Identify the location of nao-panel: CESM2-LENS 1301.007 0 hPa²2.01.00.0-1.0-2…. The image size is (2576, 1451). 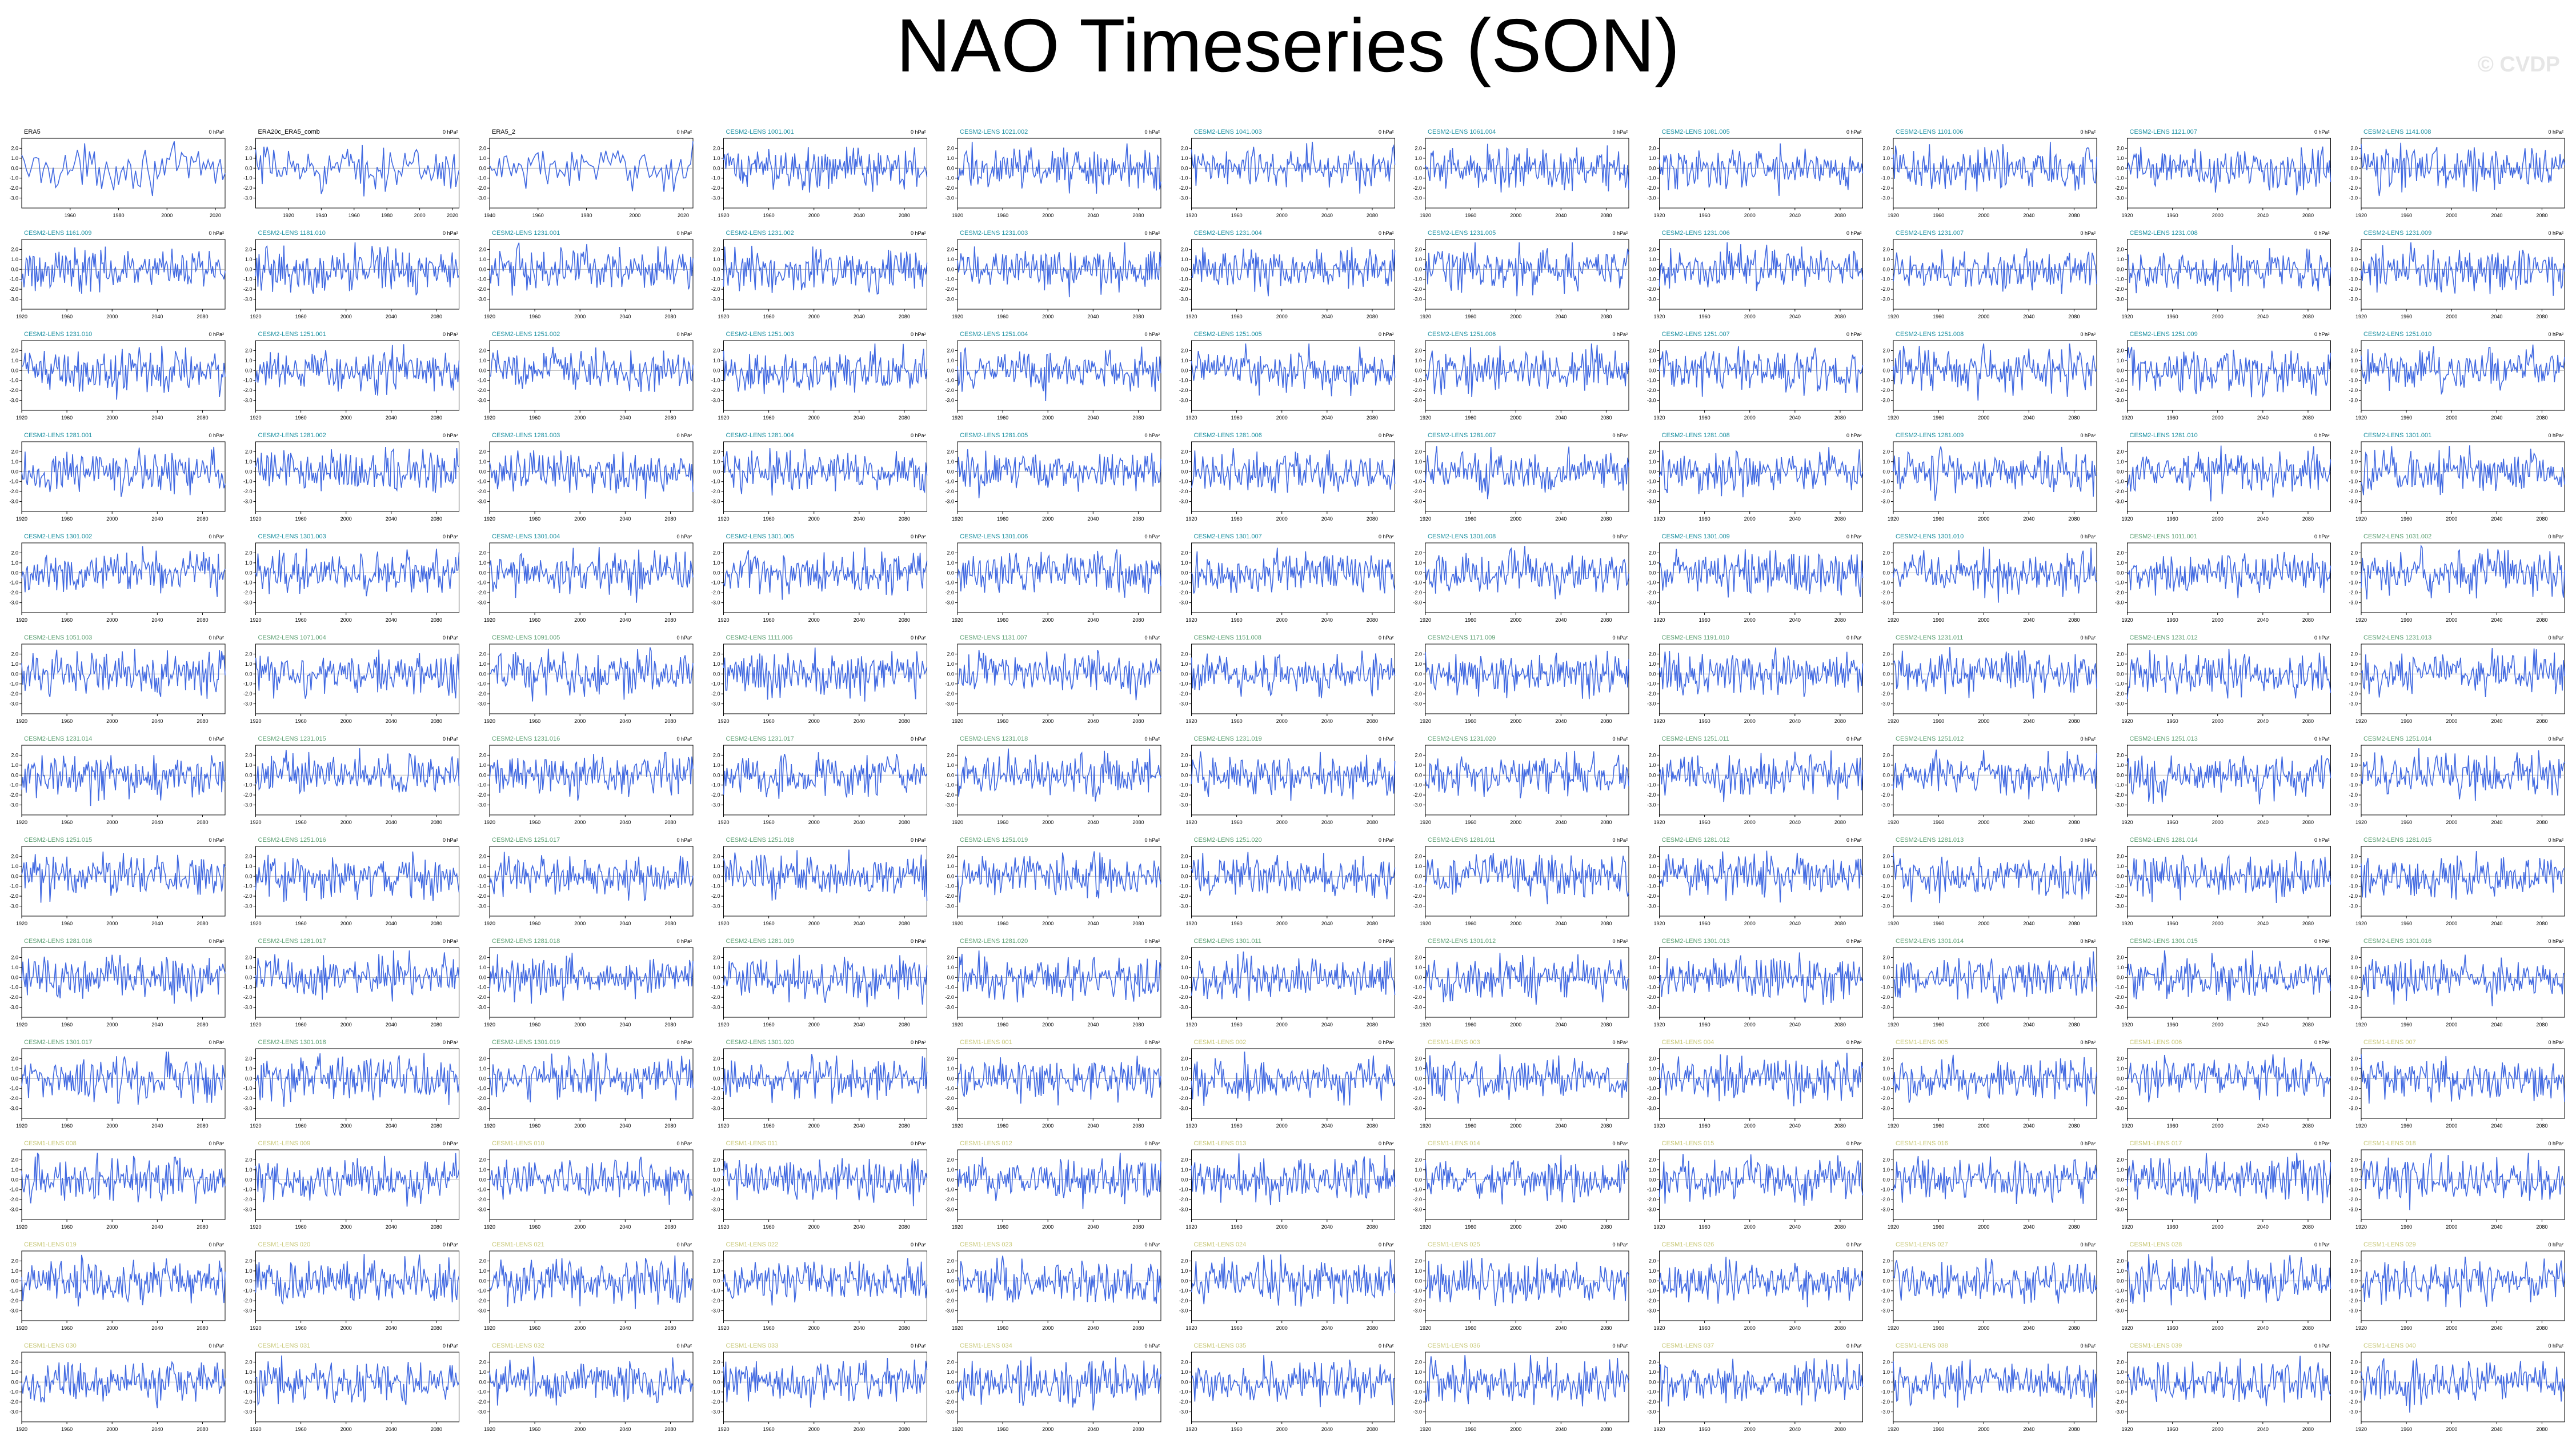
(1287, 578).